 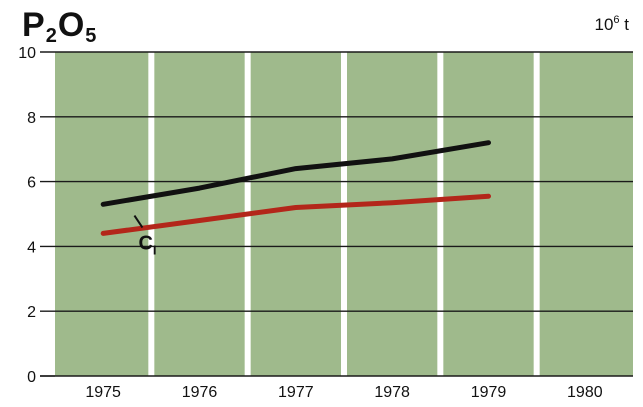 I want to click on series-label-subscript: I, so click(x=155, y=250).